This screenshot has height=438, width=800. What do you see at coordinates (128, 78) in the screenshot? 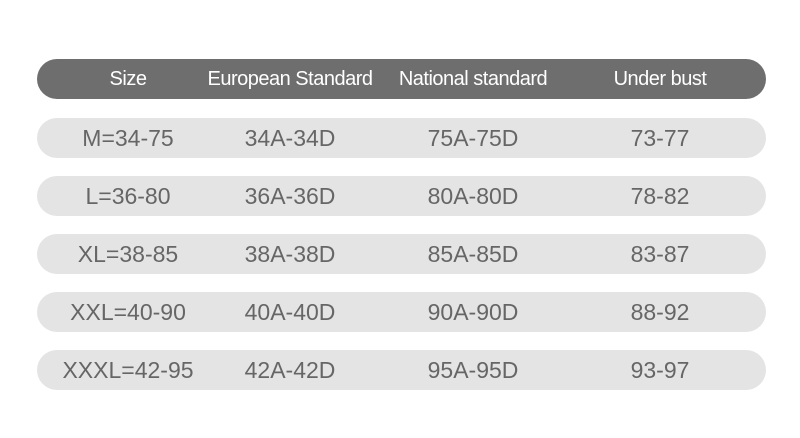
I see `header-cell: Size` at bounding box center [128, 78].